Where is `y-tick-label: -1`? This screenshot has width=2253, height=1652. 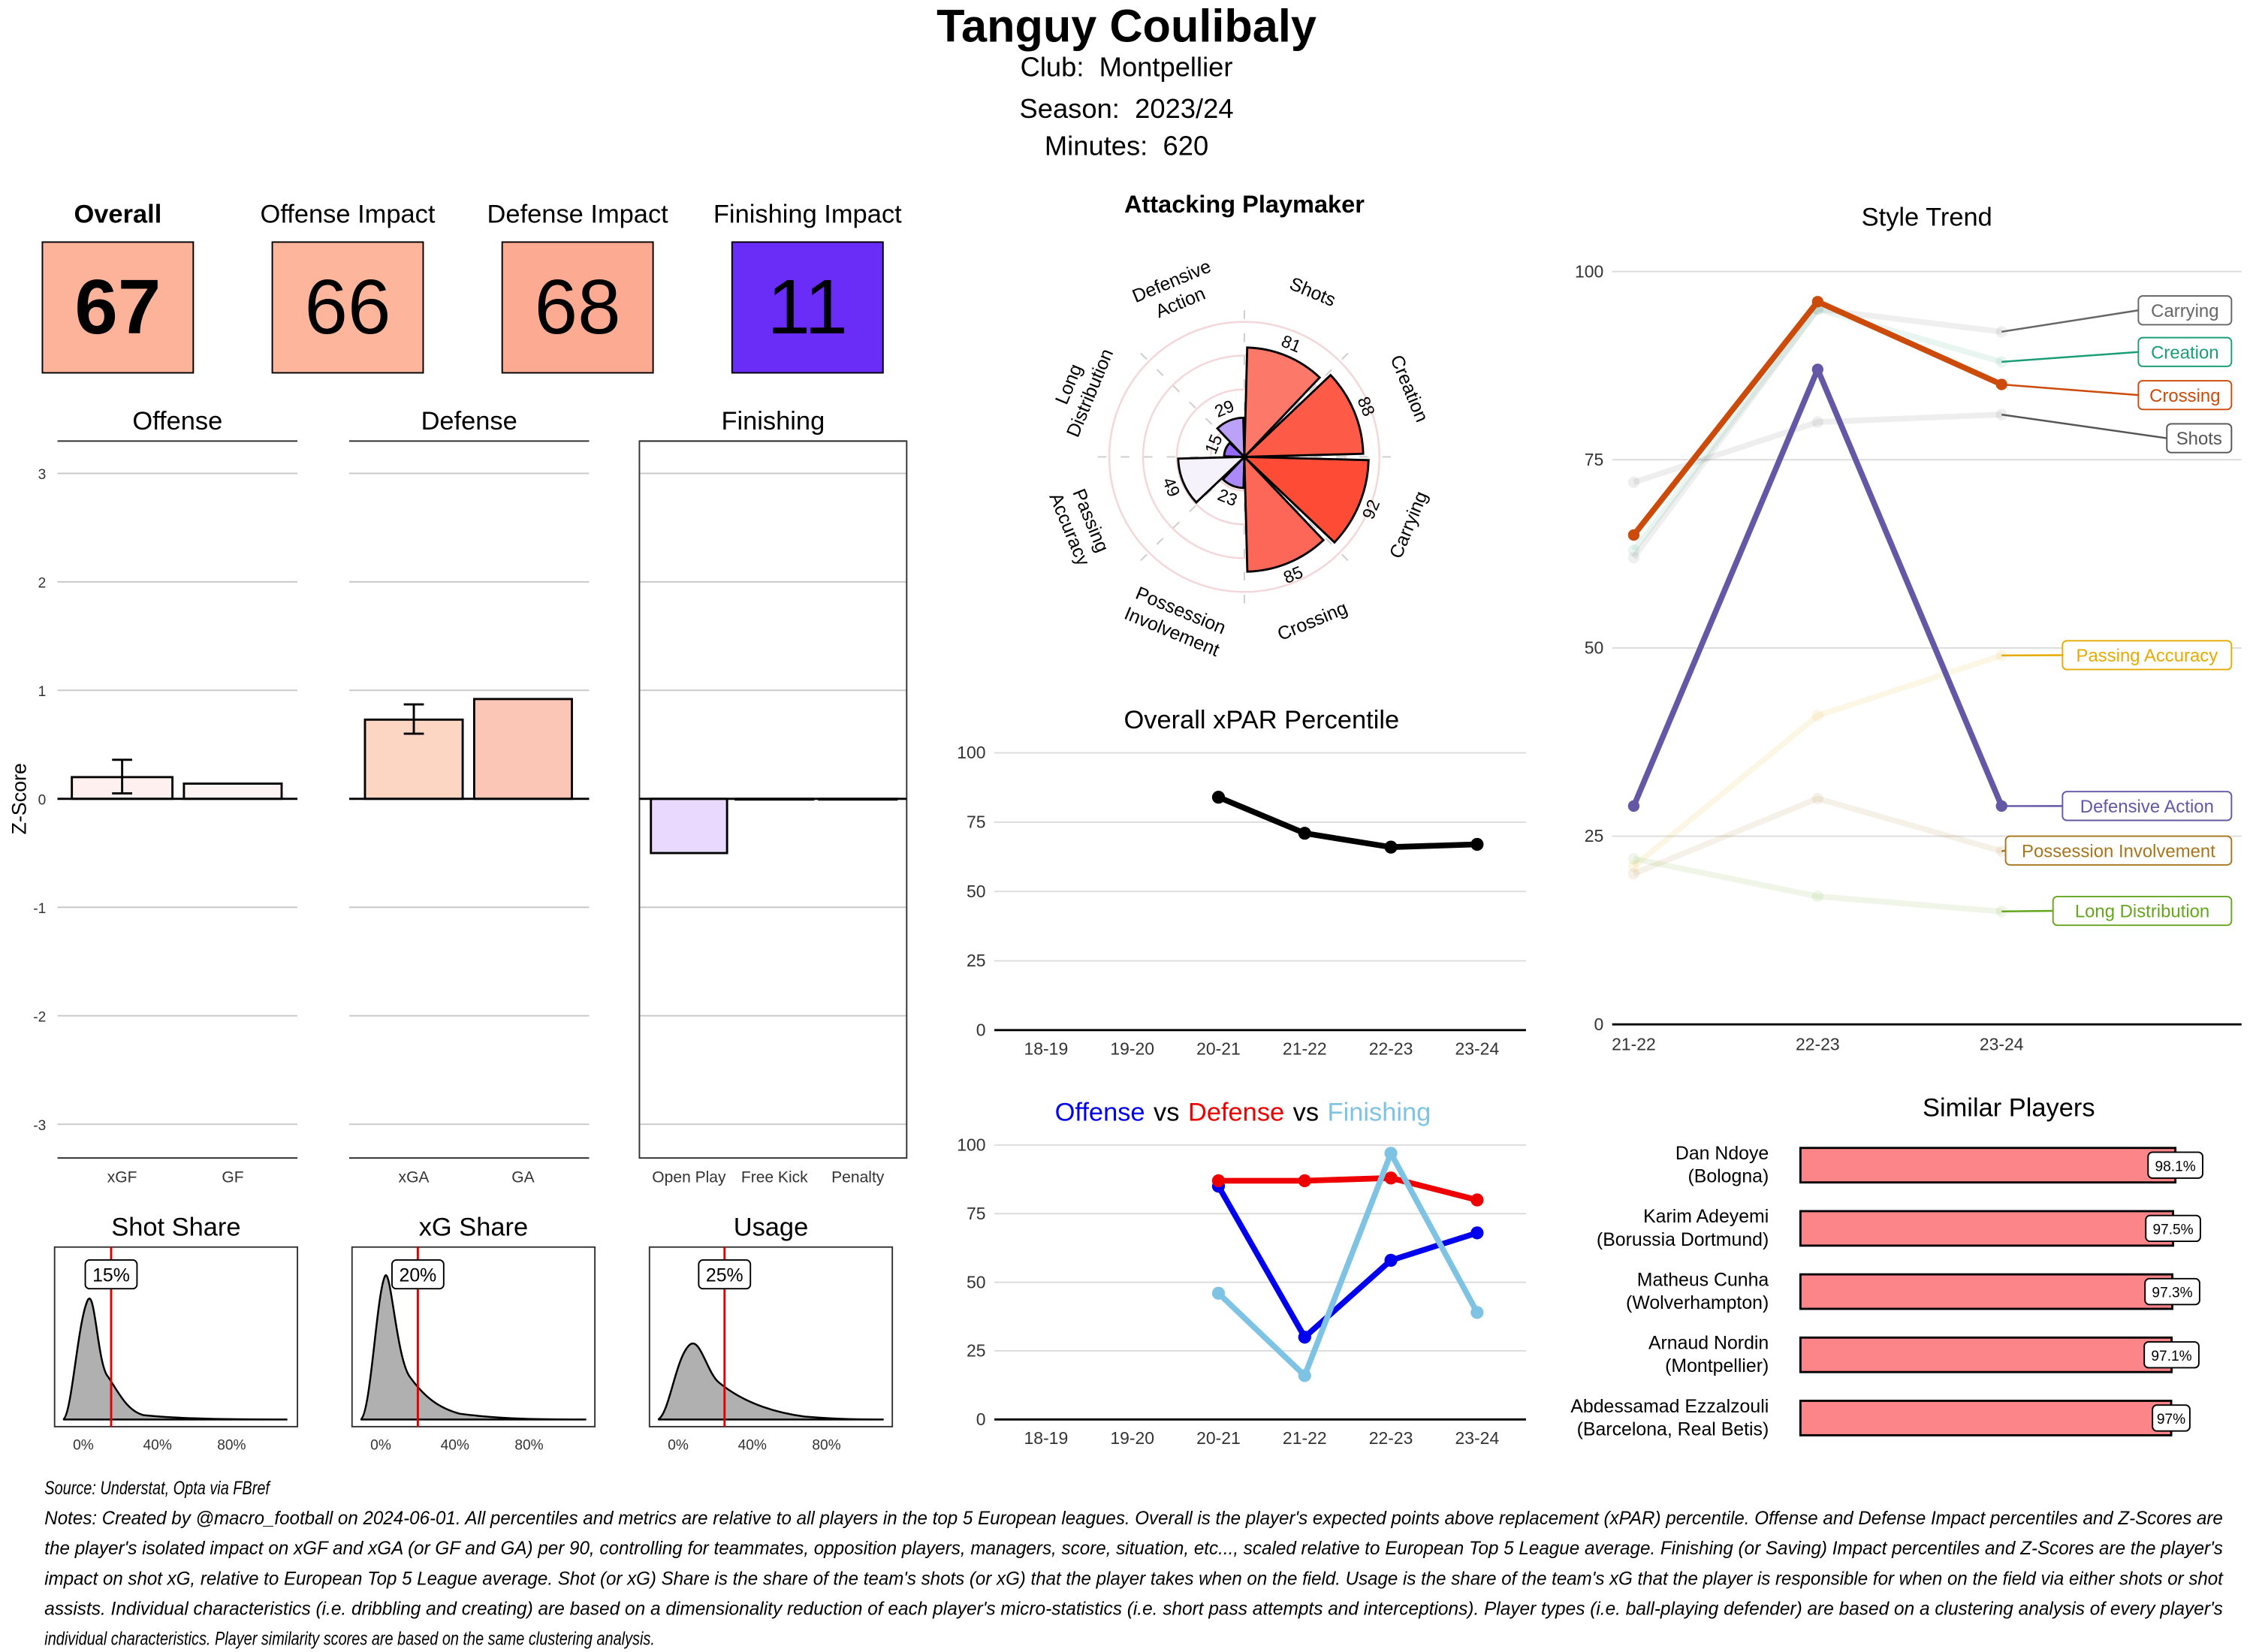 y-tick-label: -1 is located at coordinates (40, 909).